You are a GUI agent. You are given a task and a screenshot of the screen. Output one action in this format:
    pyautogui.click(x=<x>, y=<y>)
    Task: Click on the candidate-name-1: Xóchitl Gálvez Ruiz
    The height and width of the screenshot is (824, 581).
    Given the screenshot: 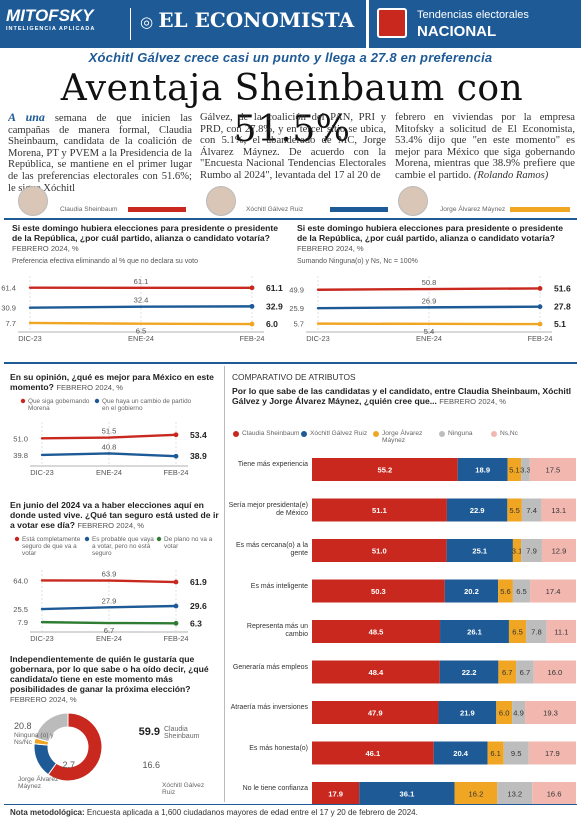 What is the action you would take?
    pyautogui.click(x=275, y=209)
    